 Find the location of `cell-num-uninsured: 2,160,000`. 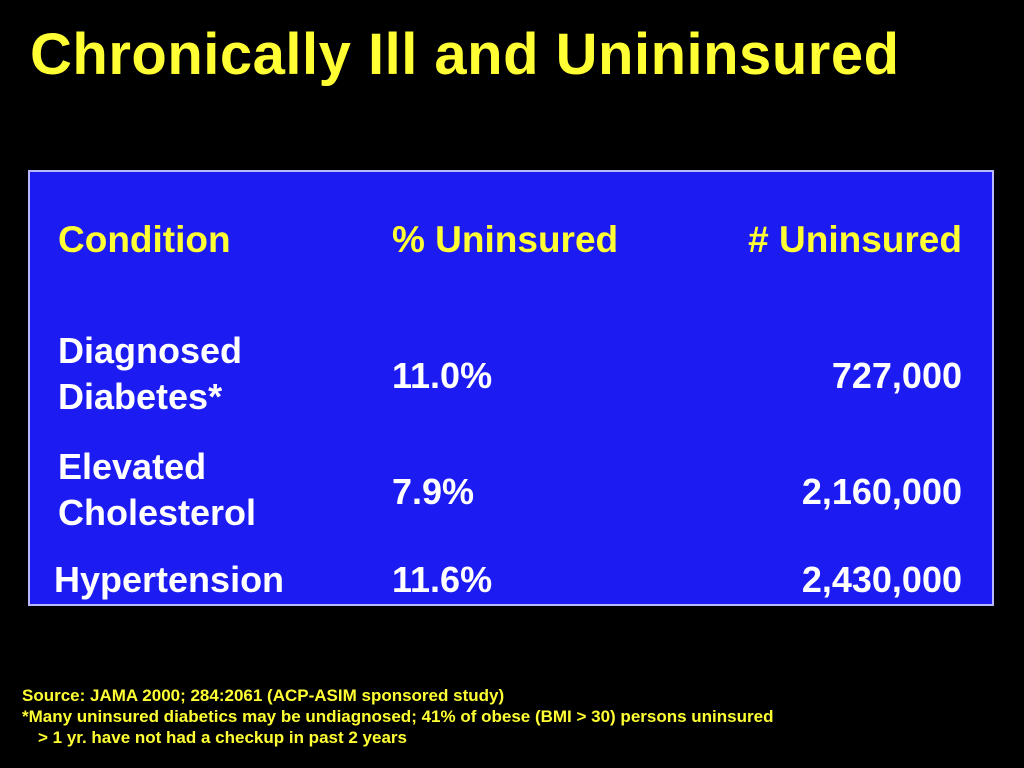

cell-num-uninsured: 2,160,000 is located at coordinates (881, 491).